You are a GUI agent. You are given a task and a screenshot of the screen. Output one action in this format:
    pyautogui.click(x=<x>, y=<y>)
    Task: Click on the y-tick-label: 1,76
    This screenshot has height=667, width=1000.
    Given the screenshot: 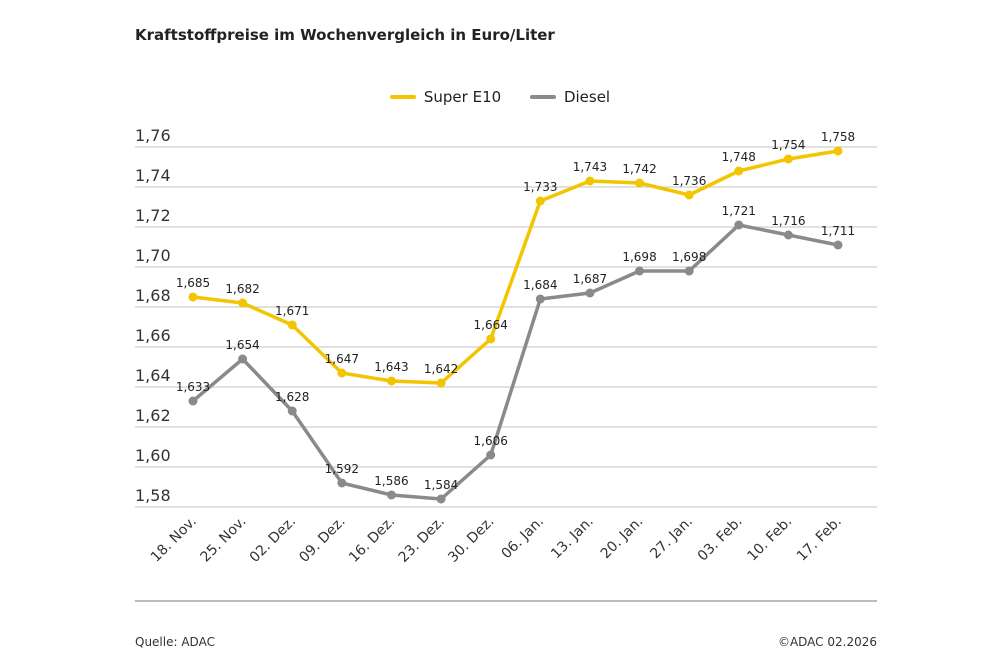 What is the action you would take?
    pyautogui.click(x=153, y=135)
    